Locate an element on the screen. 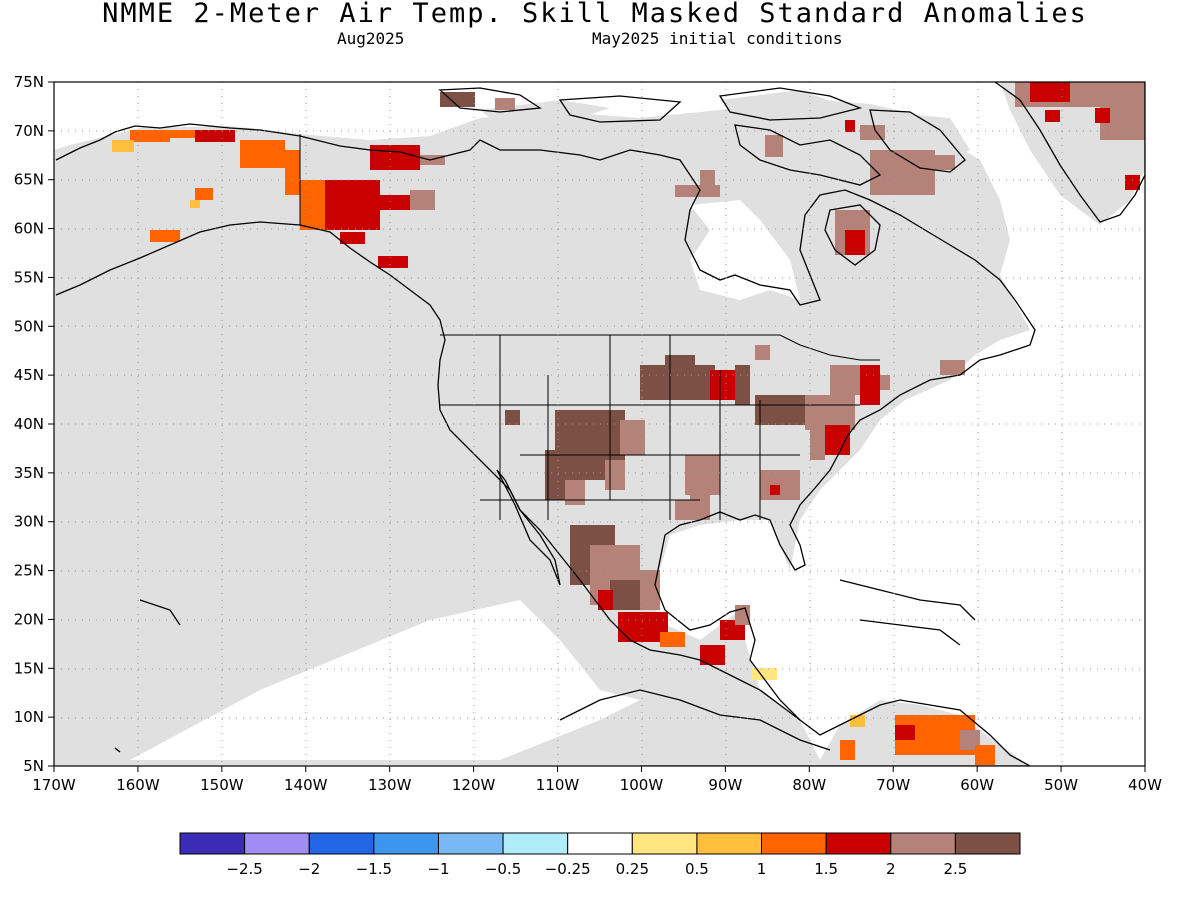 The height and width of the screenshot is (900, 1200). initial-conditions: May2025 initial conditions is located at coordinates (717, 38).